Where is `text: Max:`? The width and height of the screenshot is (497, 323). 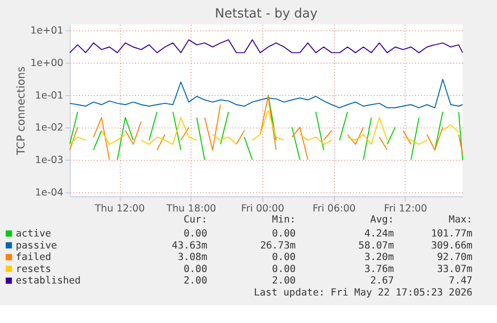
text: Max: is located at coordinates (460, 220).